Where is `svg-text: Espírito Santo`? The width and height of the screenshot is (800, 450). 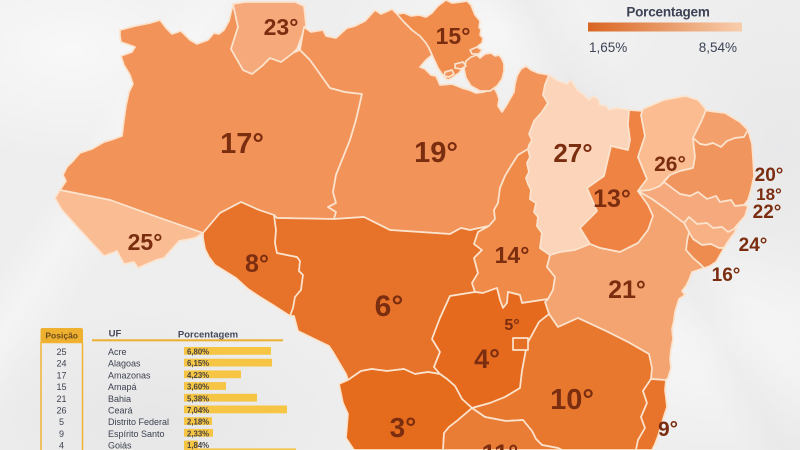
svg-text: Espírito Santo is located at coordinates (136, 434).